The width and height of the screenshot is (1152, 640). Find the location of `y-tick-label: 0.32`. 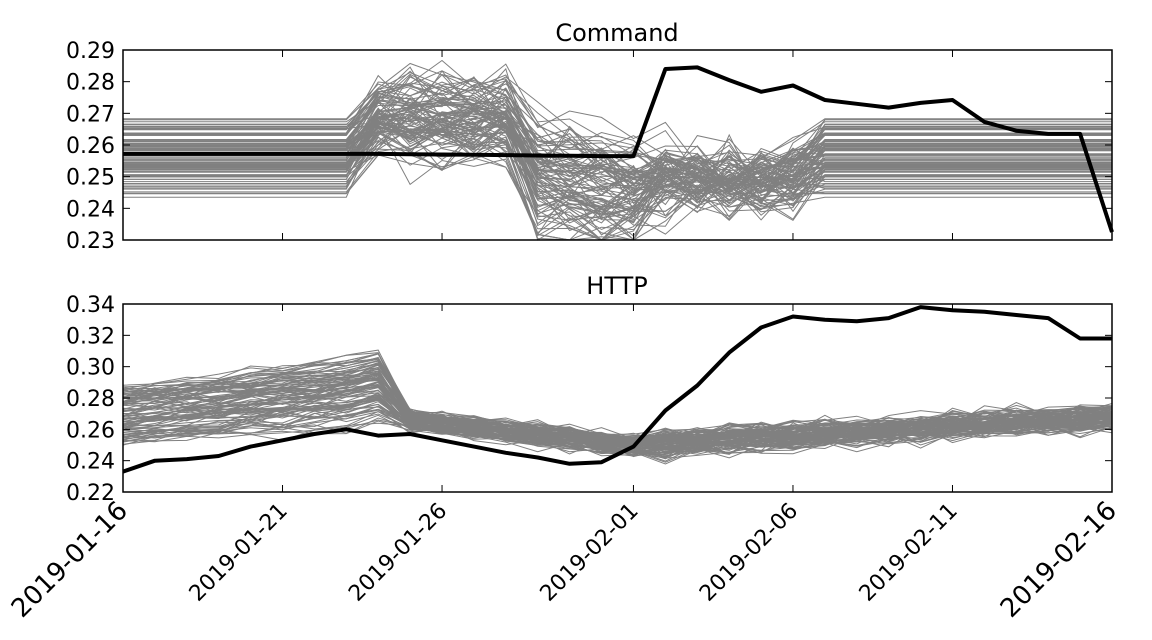

y-tick-label: 0.32 is located at coordinates (90, 336).